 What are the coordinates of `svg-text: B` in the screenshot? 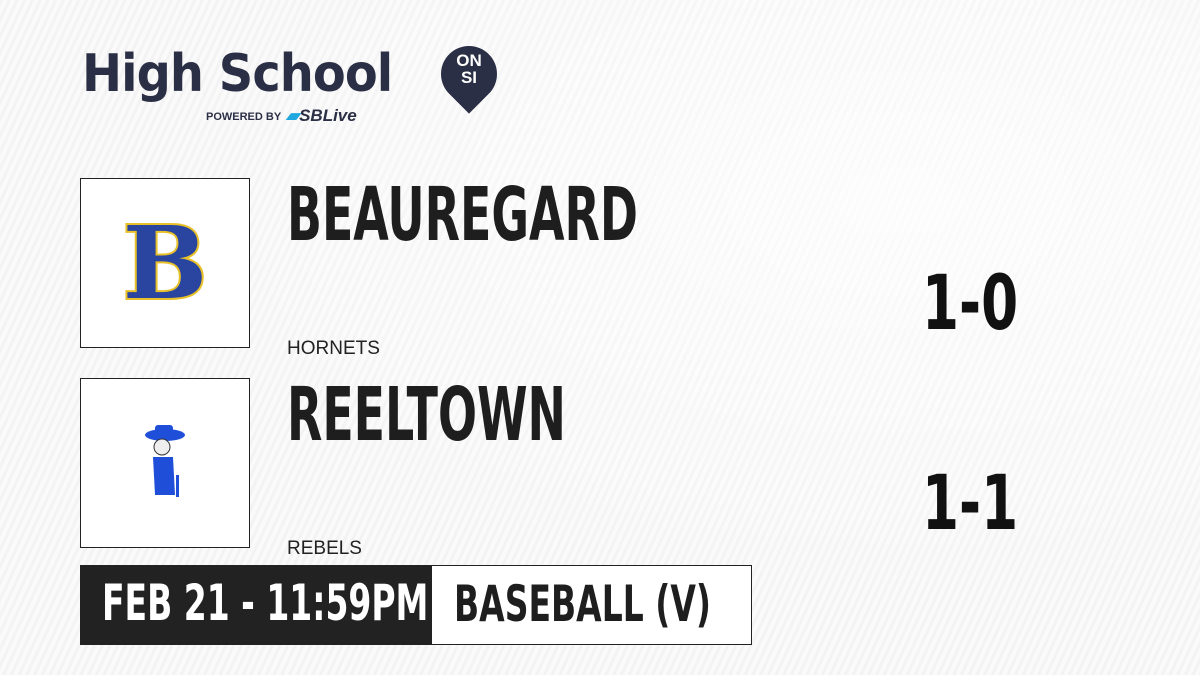 It's located at (165, 263).